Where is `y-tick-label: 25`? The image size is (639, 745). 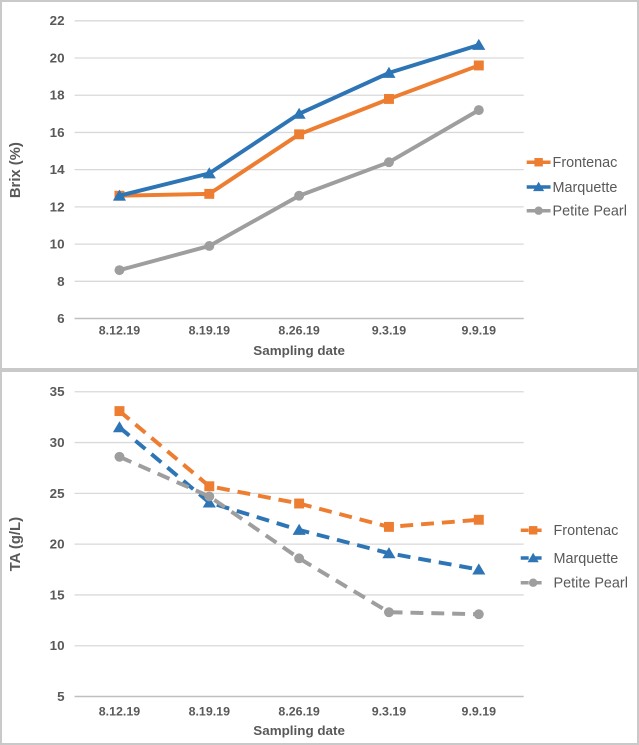 y-tick-label: 25 is located at coordinates (57, 493).